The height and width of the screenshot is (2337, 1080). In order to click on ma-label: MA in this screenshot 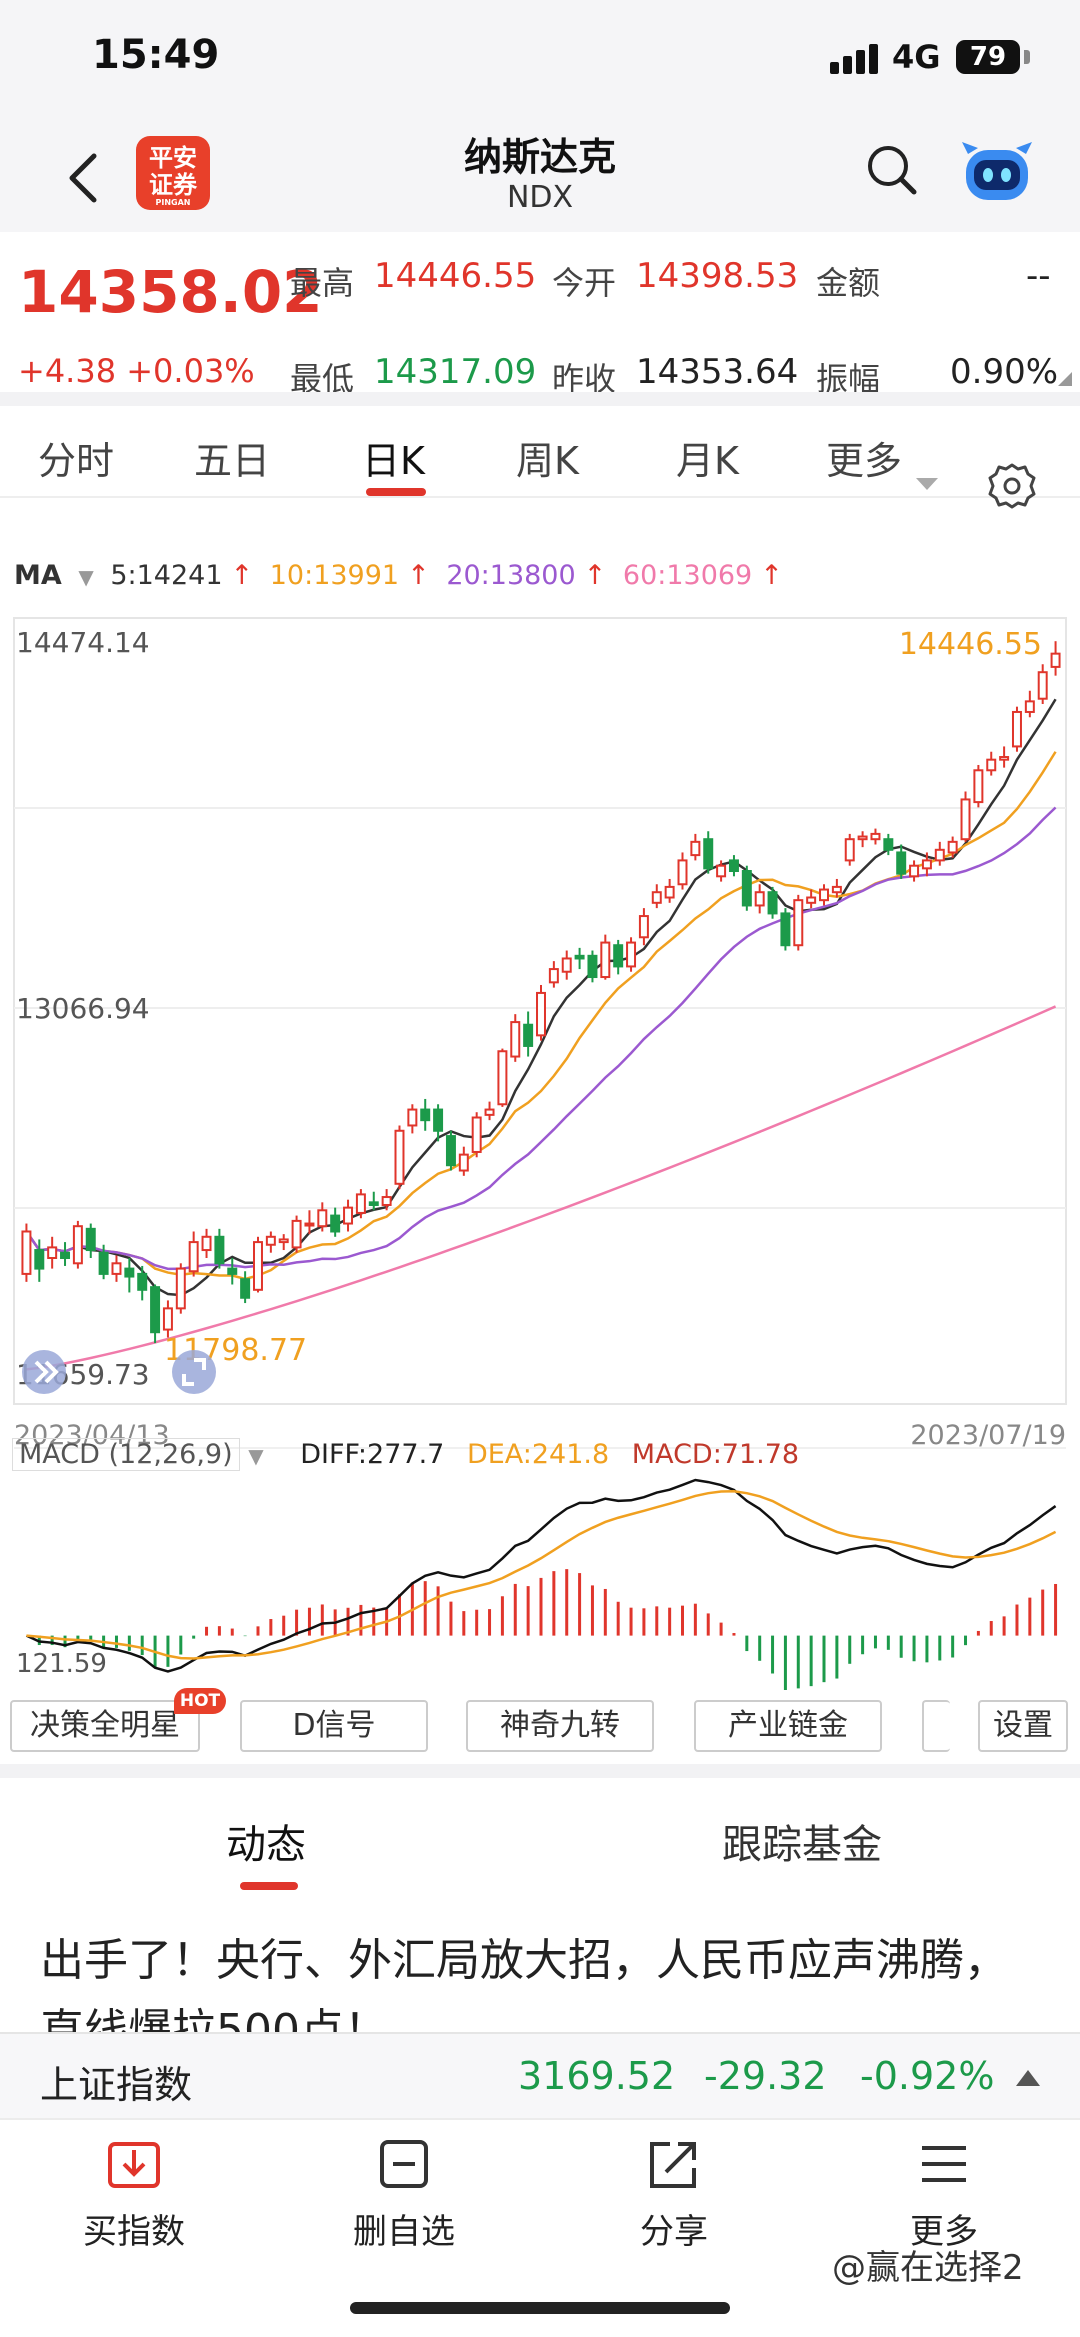, I will do `click(38, 575)`.